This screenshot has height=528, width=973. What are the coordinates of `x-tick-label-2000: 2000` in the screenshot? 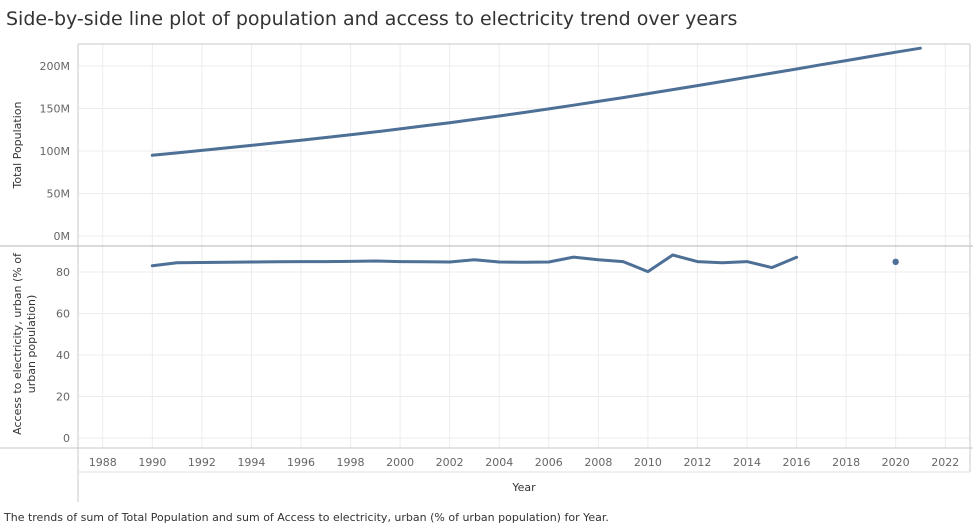 It's located at (400, 462).